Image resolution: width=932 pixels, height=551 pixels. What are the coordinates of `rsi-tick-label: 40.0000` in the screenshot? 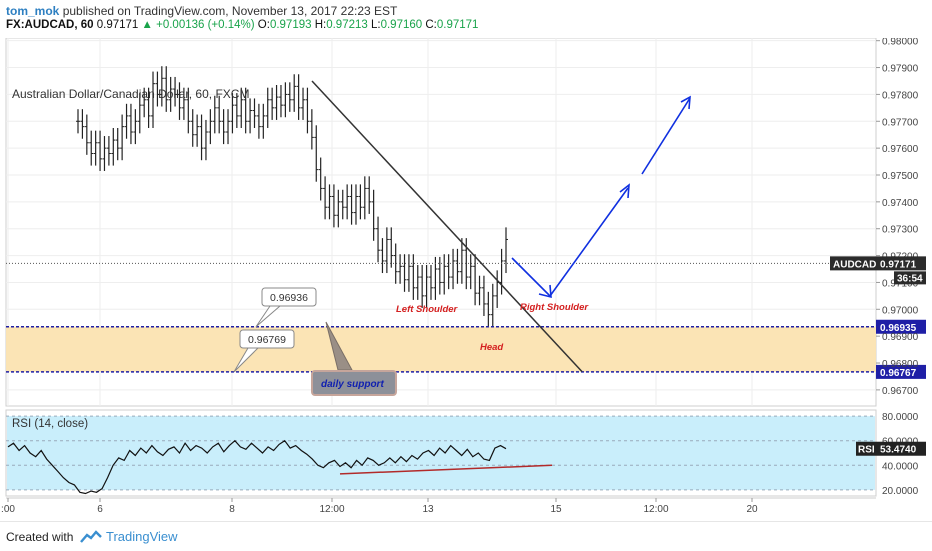 It's located at (900, 466).